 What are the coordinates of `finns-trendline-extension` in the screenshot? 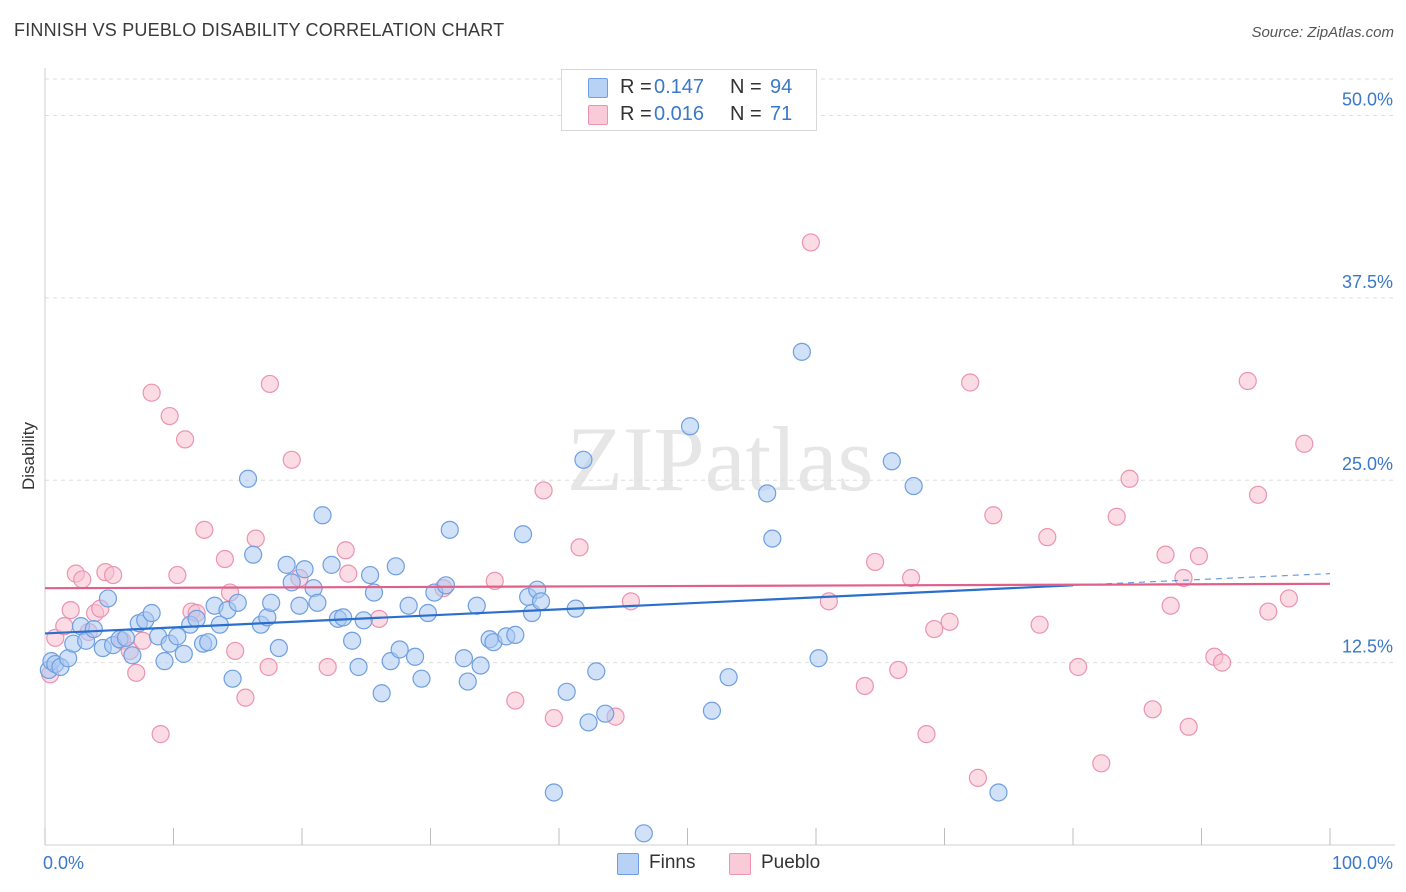 It's located at (1201, 579).